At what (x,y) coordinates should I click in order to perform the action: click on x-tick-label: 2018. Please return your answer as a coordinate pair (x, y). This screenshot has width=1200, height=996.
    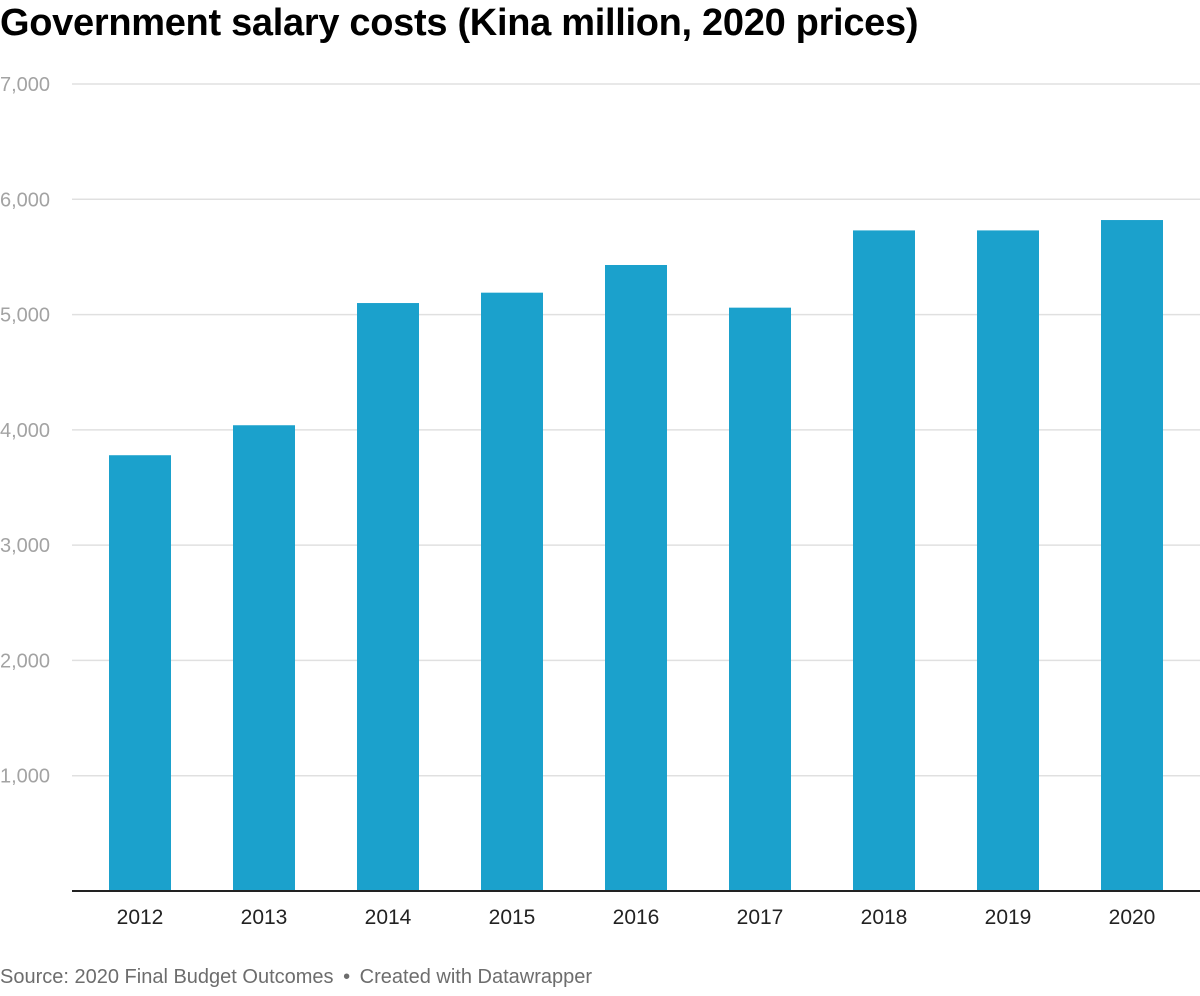
    Looking at the image, I should click on (884, 917).